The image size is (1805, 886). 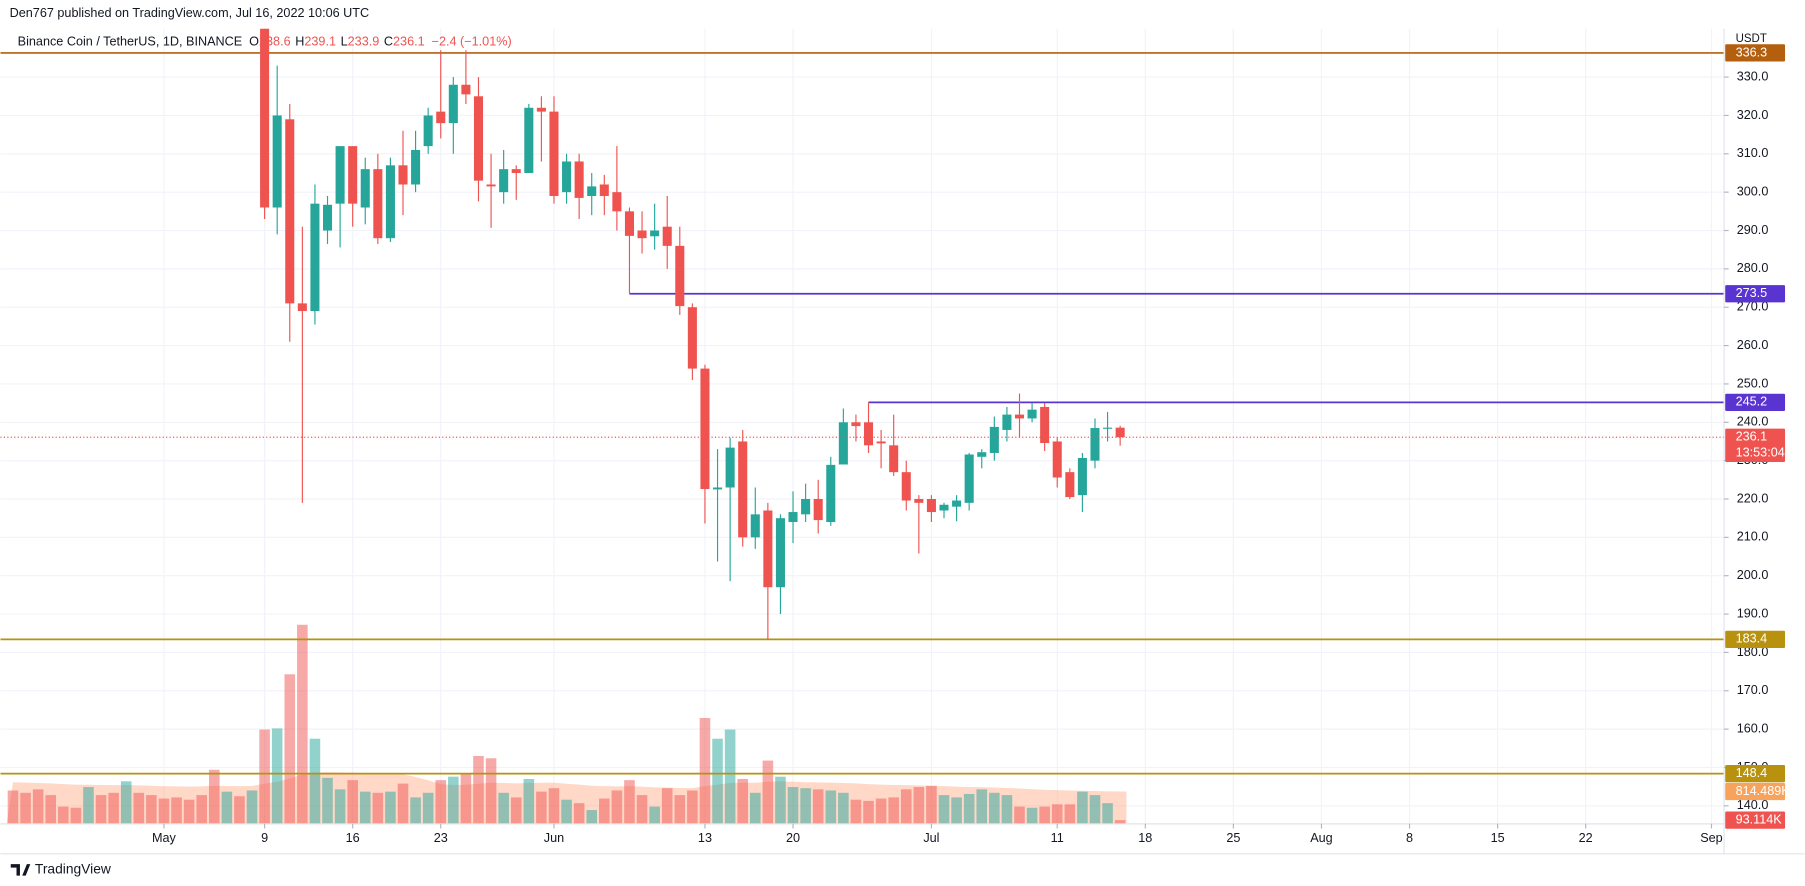 I want to click on y-tick-label: 190.0, so click(x=1753, y=613).